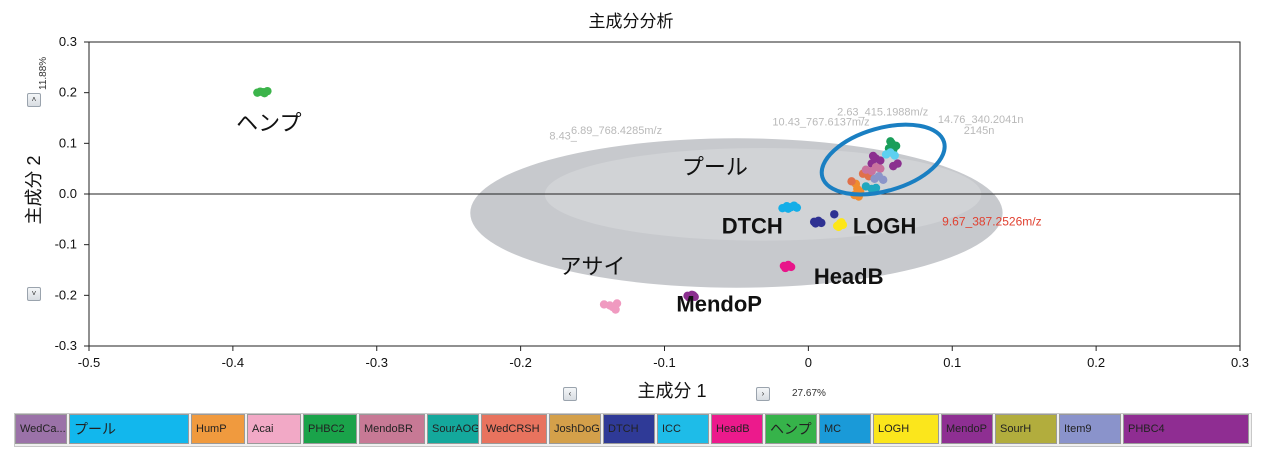  Describe the element at coordinates (808, 362) in the screenshot. I see `x-tick-label: 0` at that location.